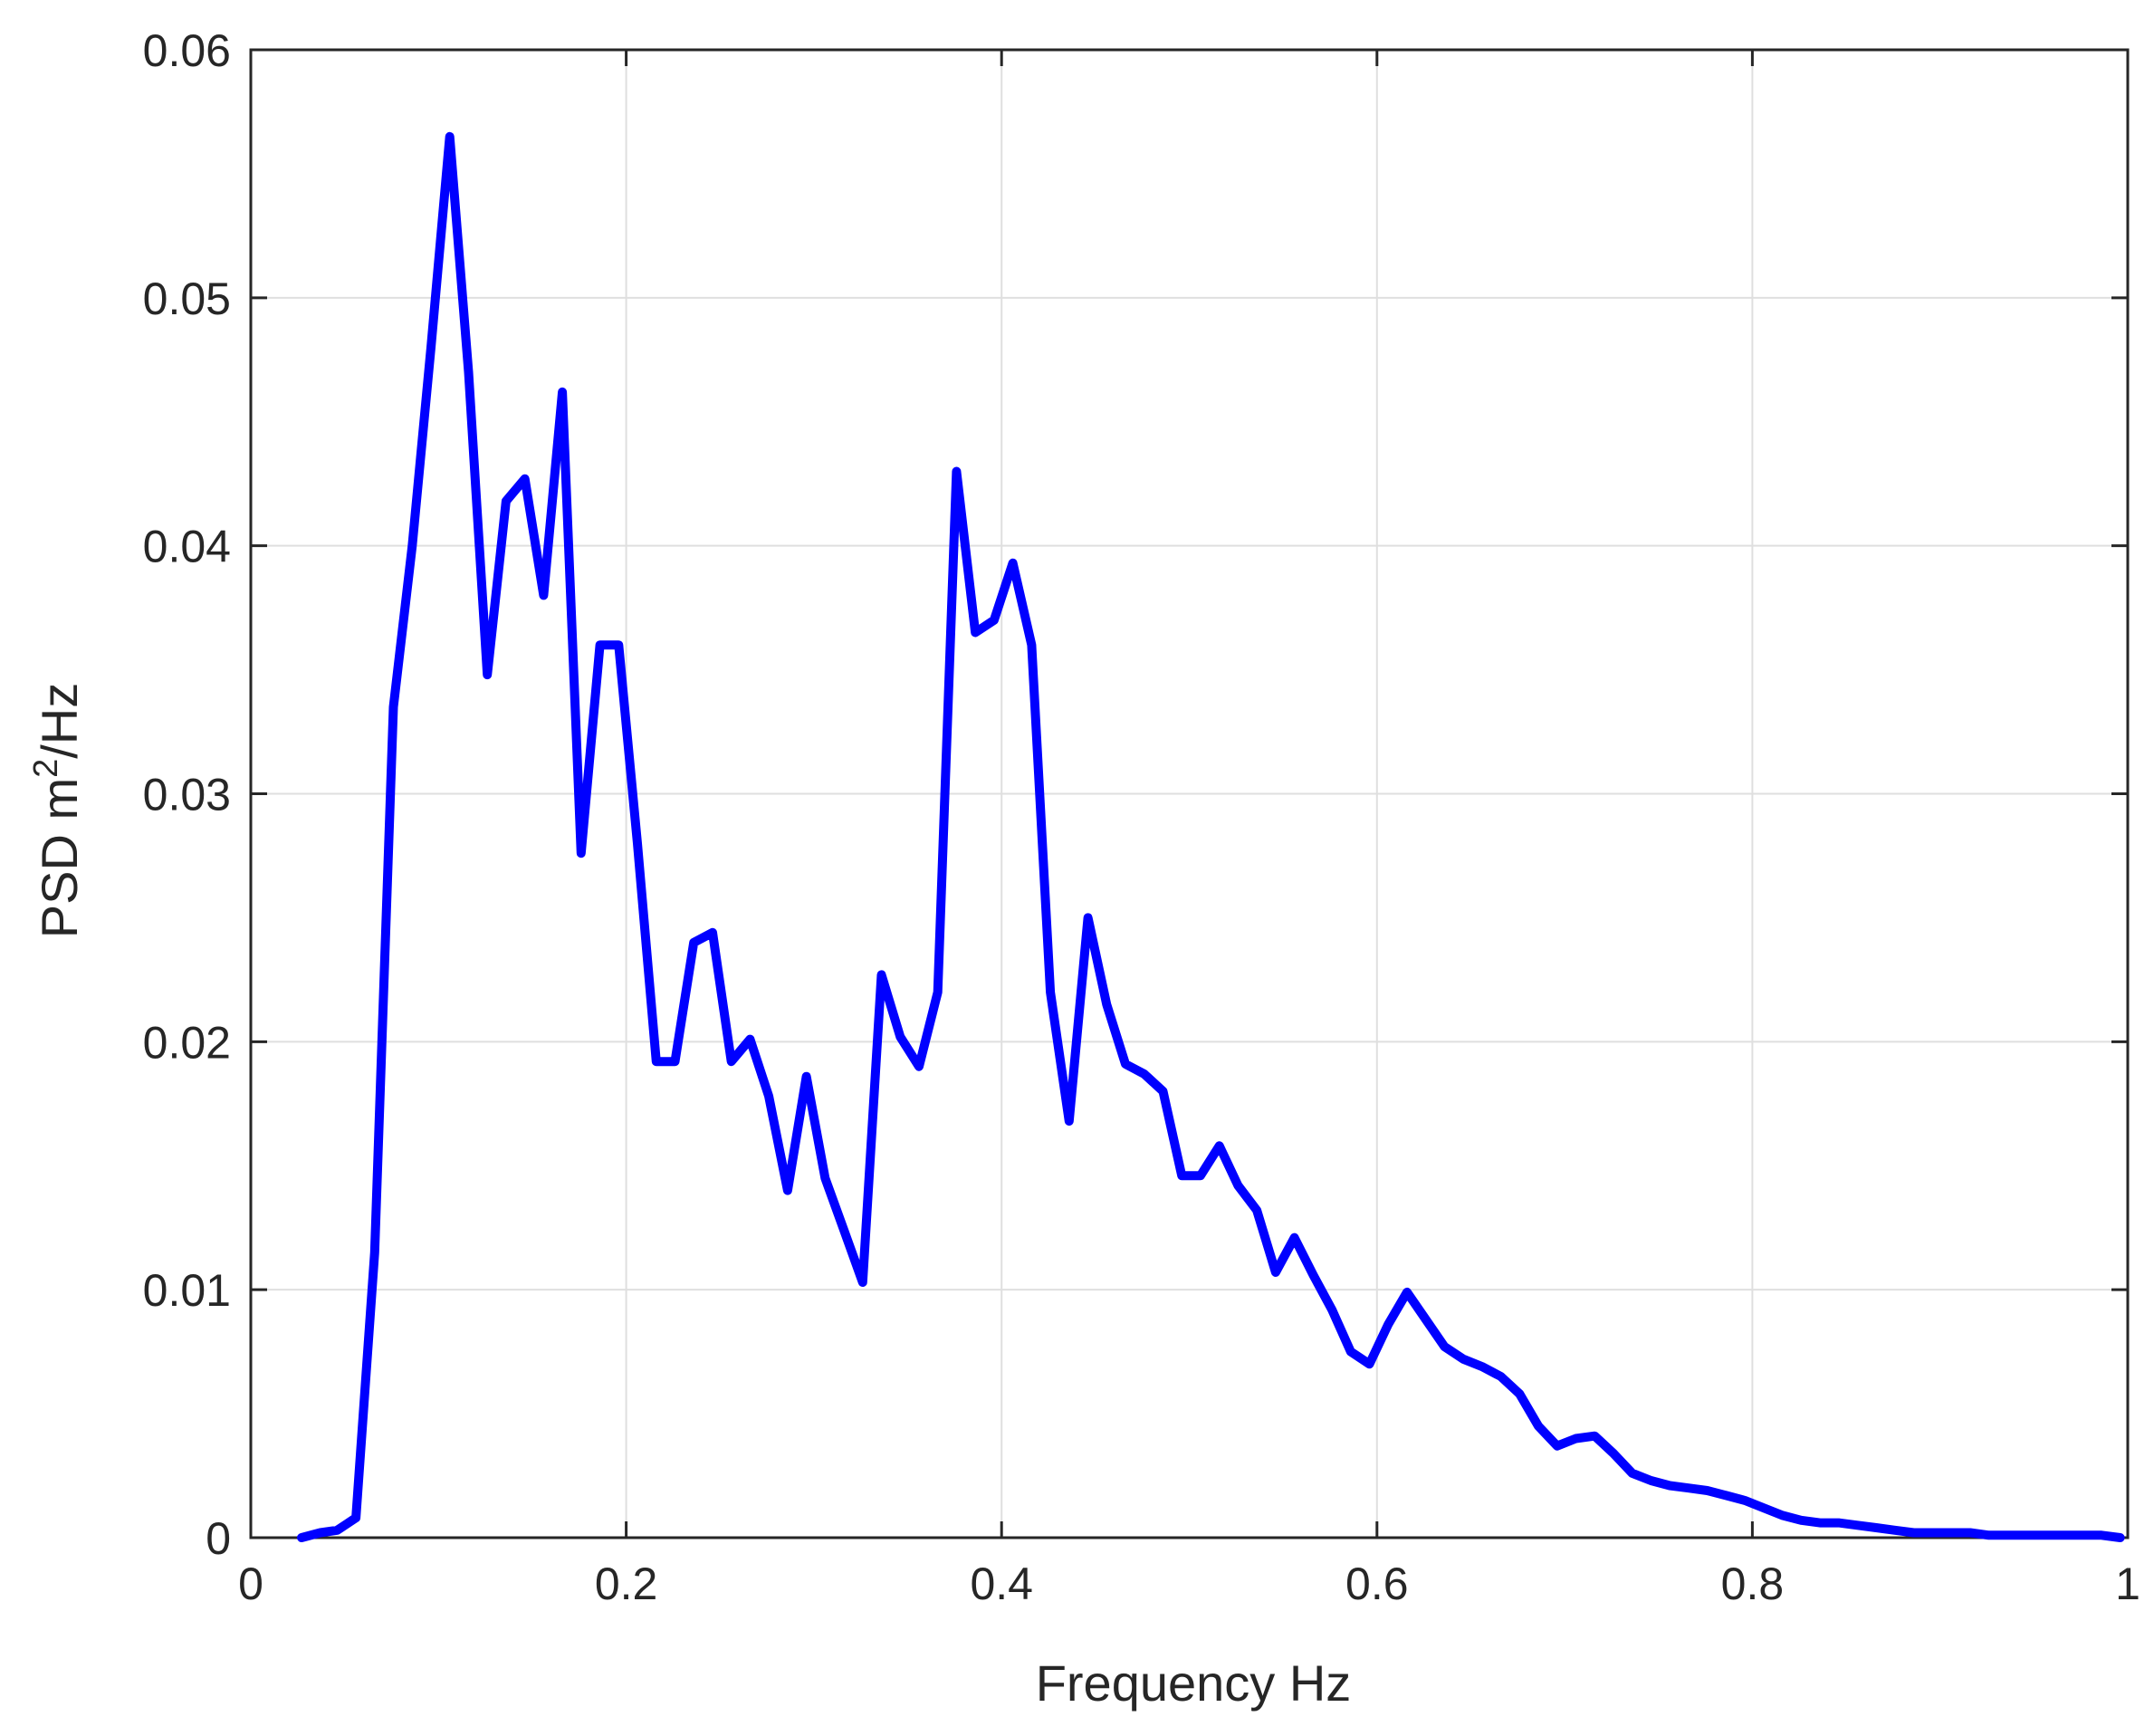 The width and height of the screenshot is (2154, 1736). Describe the element at coordinates (46, 768) in the screenshot. I see `y-axis-label-superscript: 2` at that location.